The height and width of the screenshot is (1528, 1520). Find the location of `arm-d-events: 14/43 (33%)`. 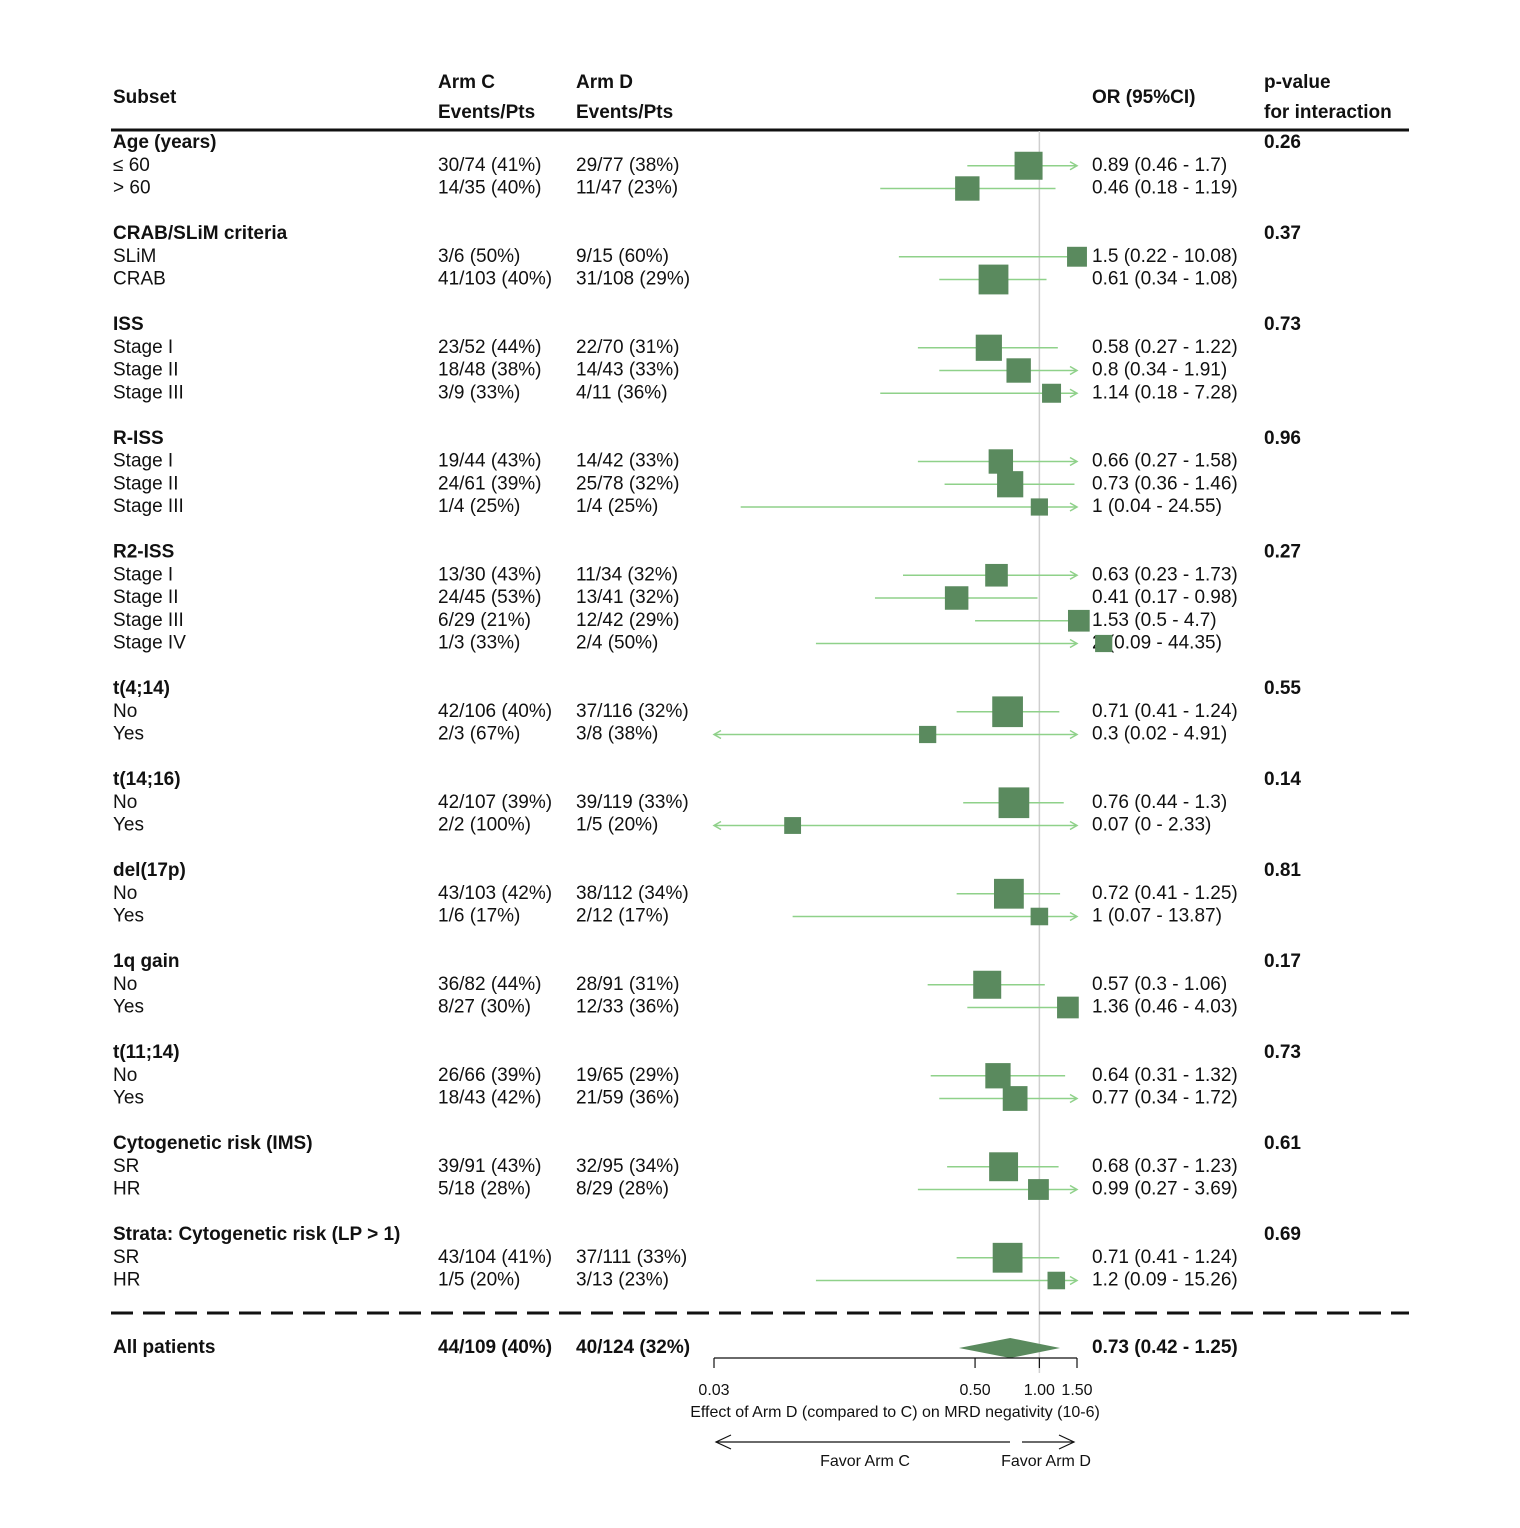

arm-d-events: 14/43 (33%) is located at coordinates (628, 370).